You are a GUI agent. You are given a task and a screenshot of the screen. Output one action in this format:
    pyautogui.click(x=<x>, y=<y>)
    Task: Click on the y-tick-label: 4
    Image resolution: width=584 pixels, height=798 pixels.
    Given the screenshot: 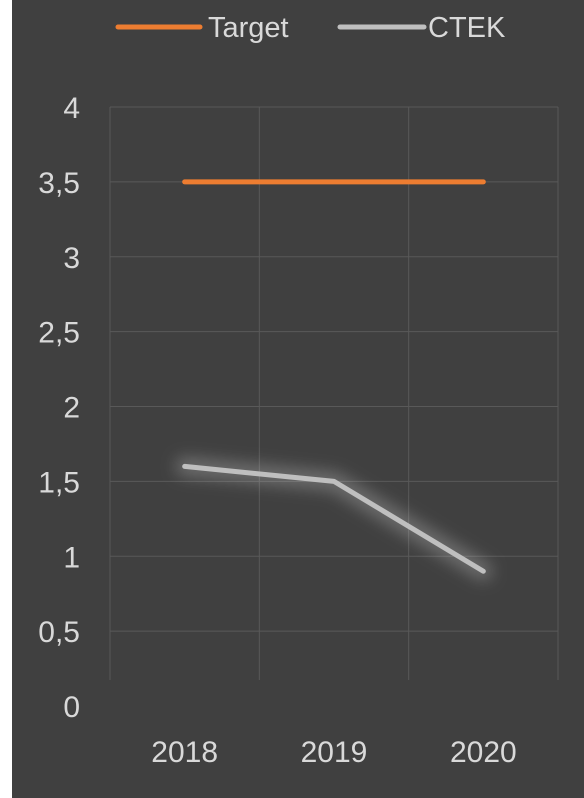 What is the action you would take?
    pyautogui.click(x=71, y=108)
    